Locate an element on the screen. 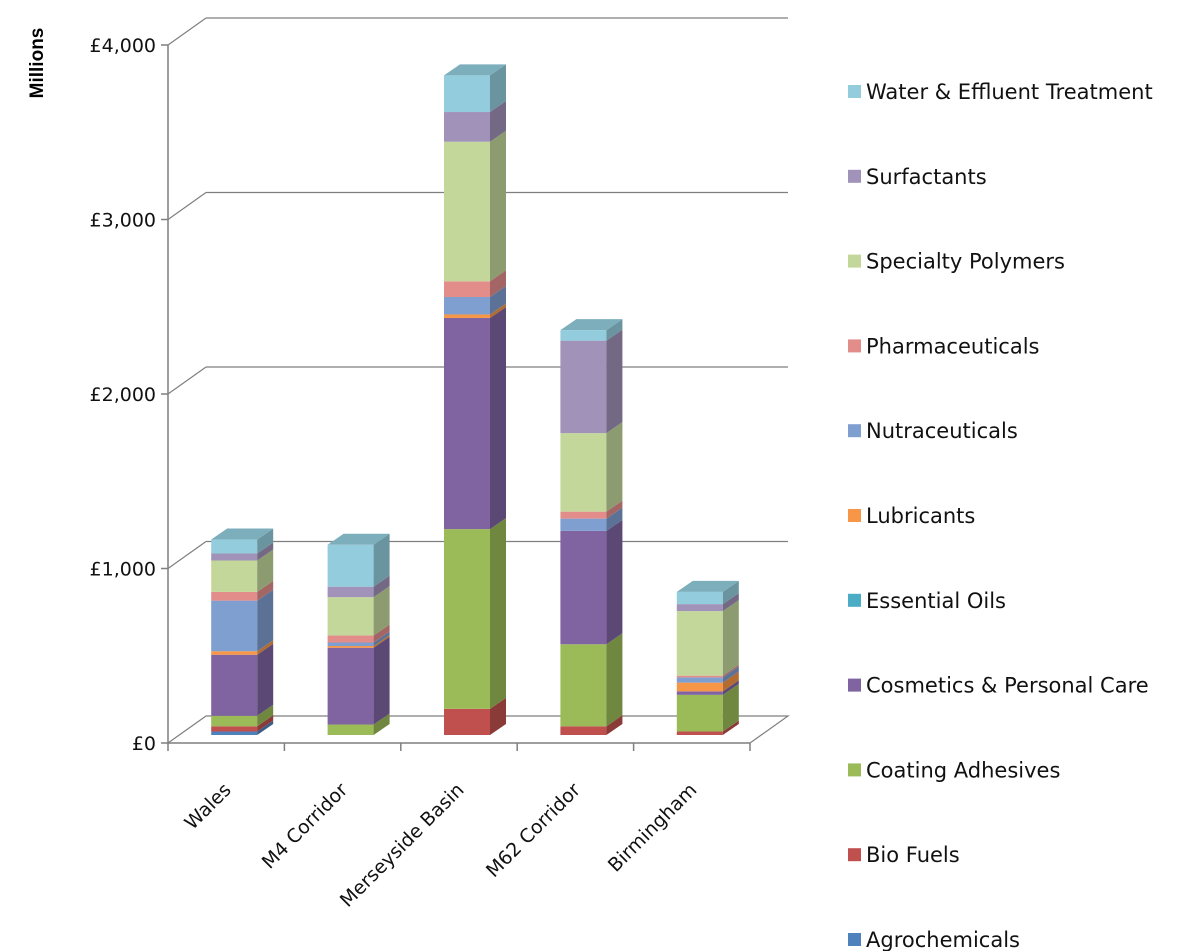 This screenshot has width=1191, height=951. legend-label: Agrochemicals is located at coordinates (943, 939).